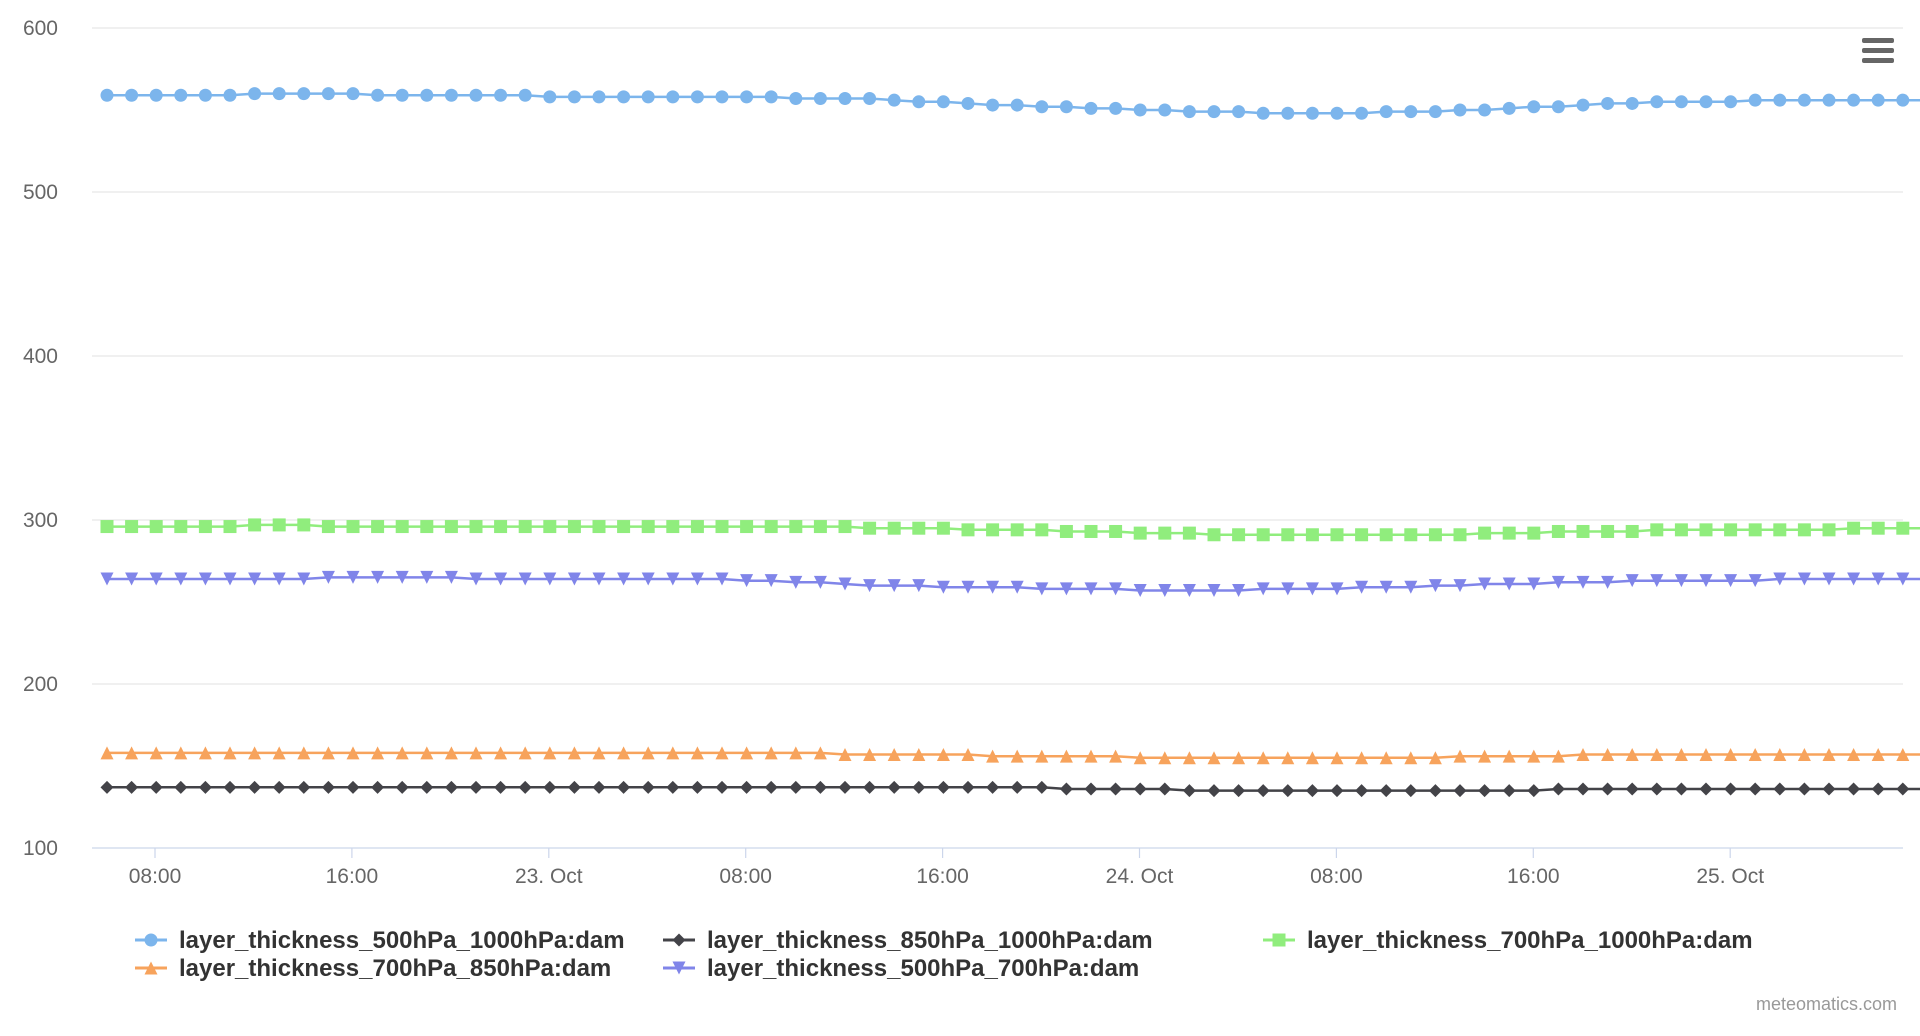 The width and height of the screenshot is (1920, 1036). Describe the element at coordinates (1826, 1004) in the screenshot. I see `credit-text: meteomatics.com` at that location.